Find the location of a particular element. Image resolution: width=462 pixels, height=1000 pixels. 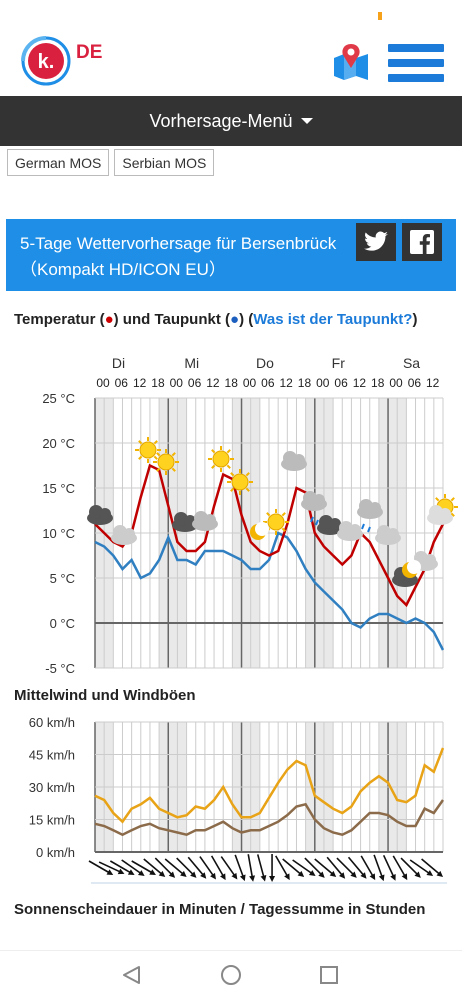

day-label: Sa is located at coordinates (411, 363).